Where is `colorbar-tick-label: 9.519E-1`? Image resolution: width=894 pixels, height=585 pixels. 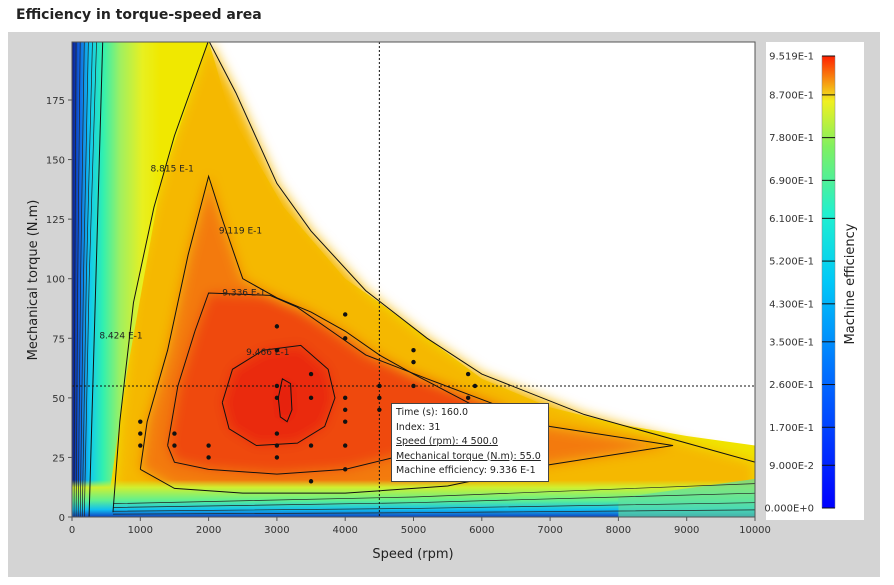 colorbar-tick-label: 9.519E-1 is located at coordinates (791, 57).